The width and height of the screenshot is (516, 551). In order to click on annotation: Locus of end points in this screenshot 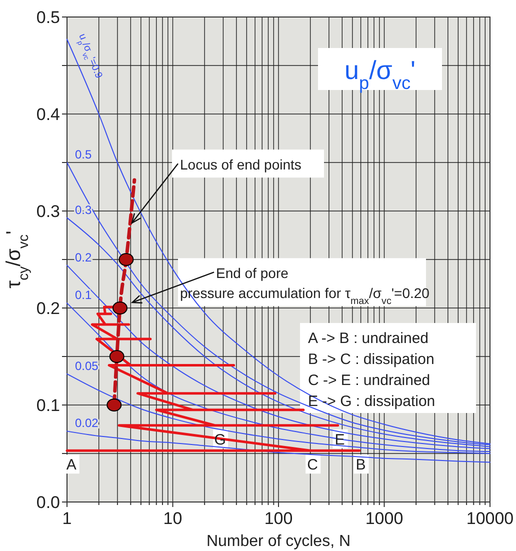, I will do `click(241, 164)`.